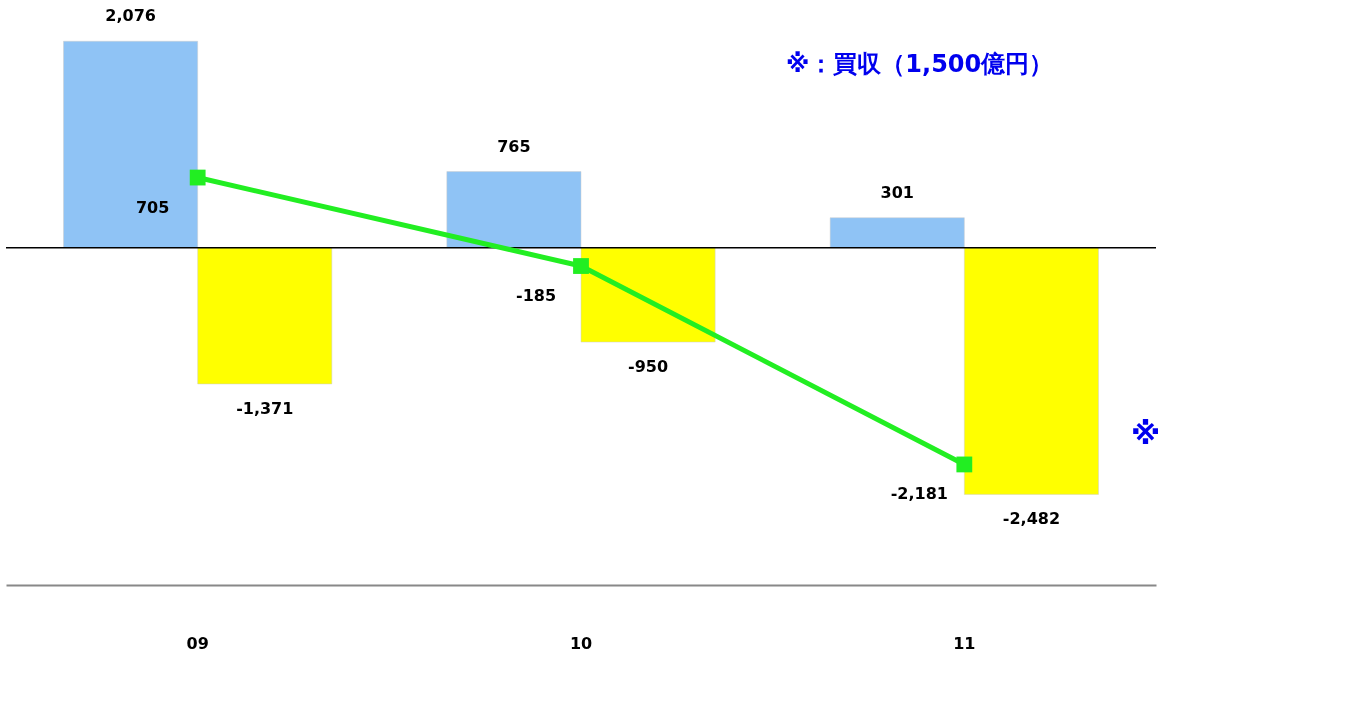 Image resolution: width=1357 pixels, height=725 pixels. I want to click on x-tick-label: 11, so click(964, 643).